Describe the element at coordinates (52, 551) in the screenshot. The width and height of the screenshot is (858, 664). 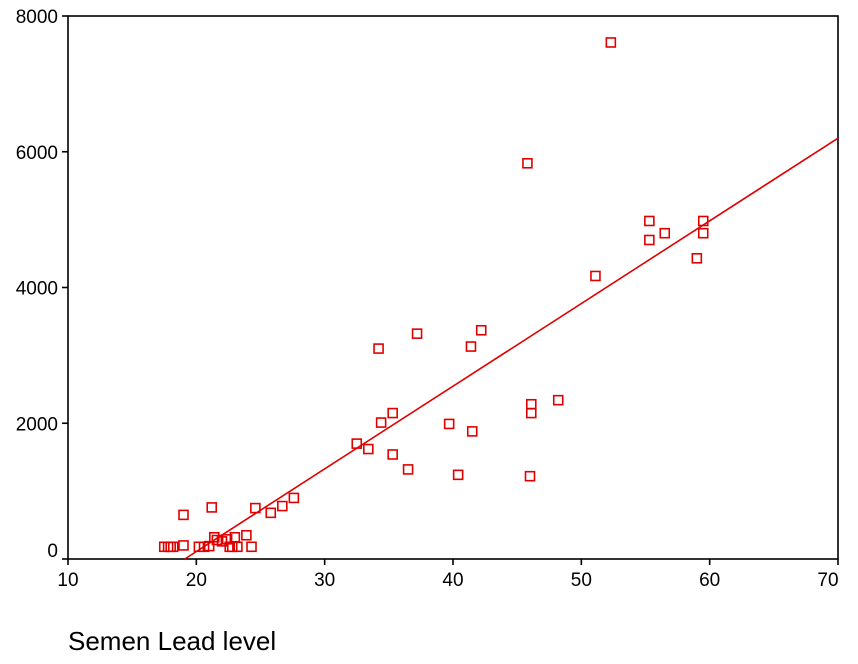
I see `y-tick-label: 0` at that location.